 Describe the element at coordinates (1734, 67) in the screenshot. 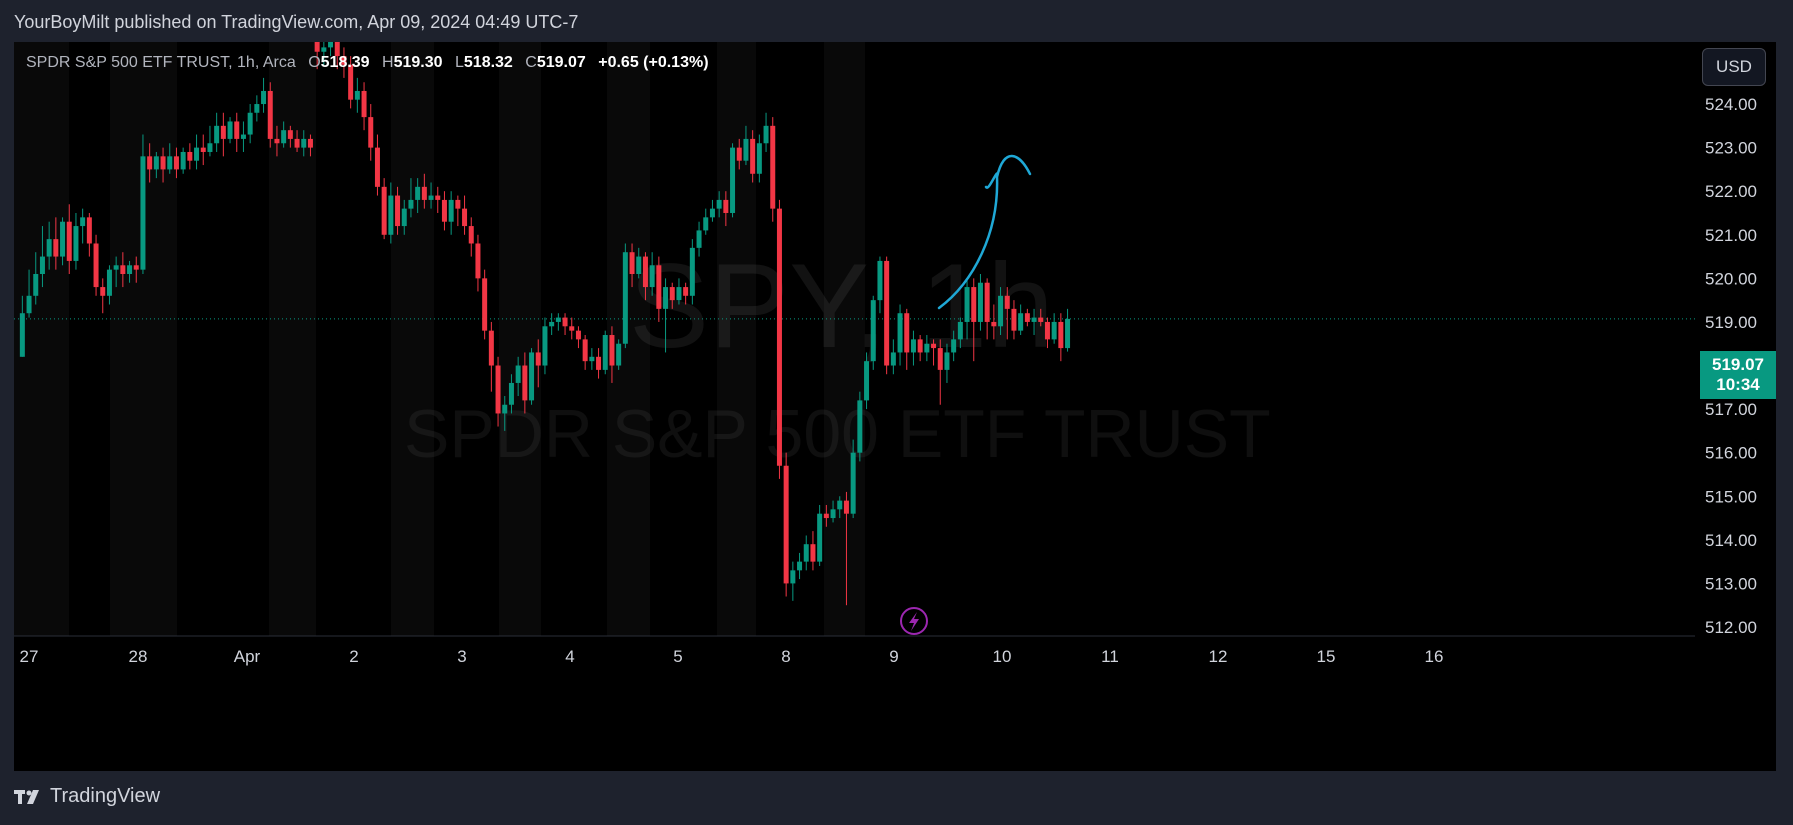

I see `currency-button: USD` at that location.